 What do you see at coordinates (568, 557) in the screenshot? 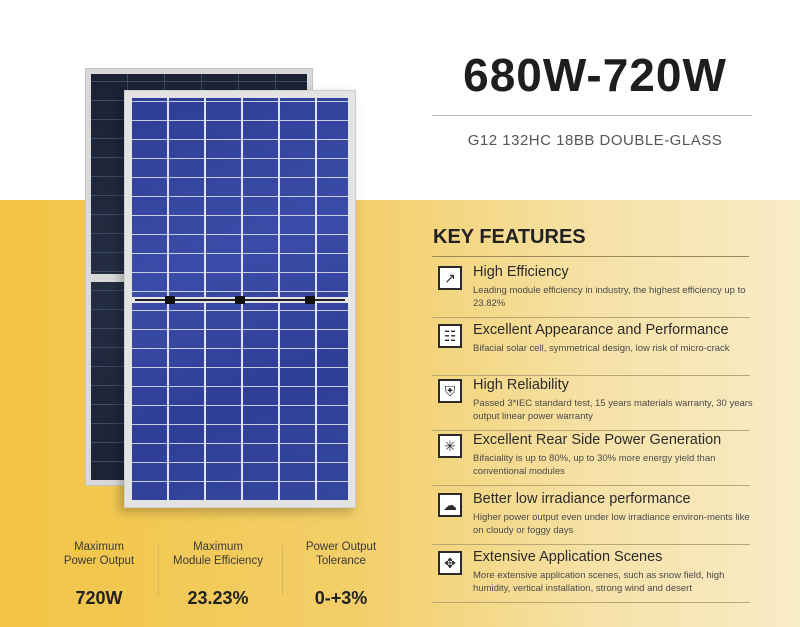
I see `feature-name: Extensive Application Scenes` at bounding box center [568, 557].